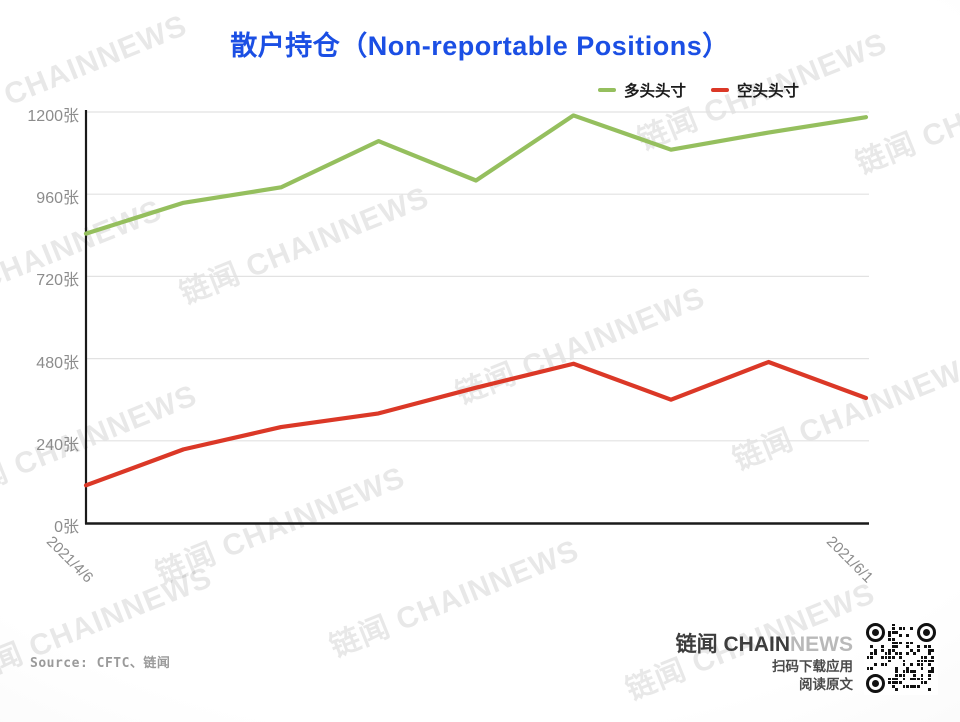 The height and width of the screenshot is (722, 960). What do you see at coordinates (53, 116) in the screenshot?
I see `y-axis-tick-label: 1200张` at bounding box center [53, 116].